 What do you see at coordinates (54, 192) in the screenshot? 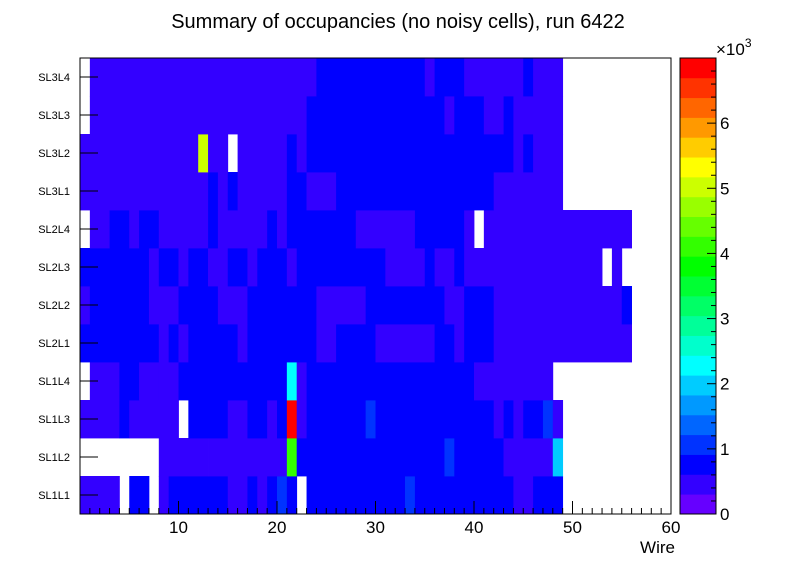
I see `y-tick-label: SL3L1` at bounding box center [54, 192].